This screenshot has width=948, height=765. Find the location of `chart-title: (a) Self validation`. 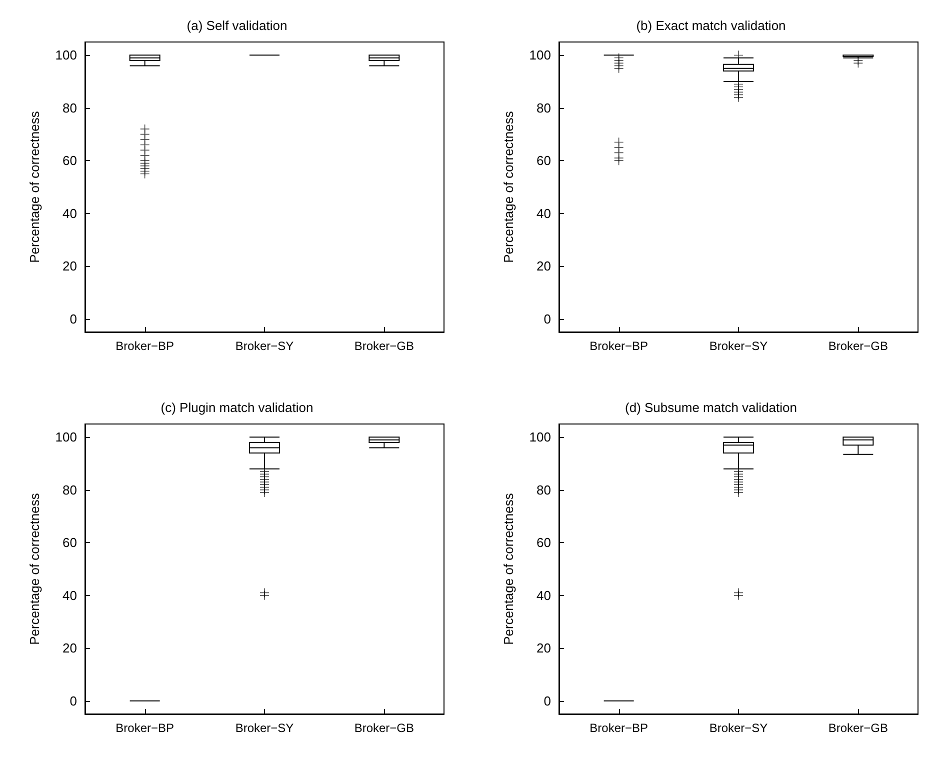

chart-title: (a) Self validation is located at coordinates (237, 25).